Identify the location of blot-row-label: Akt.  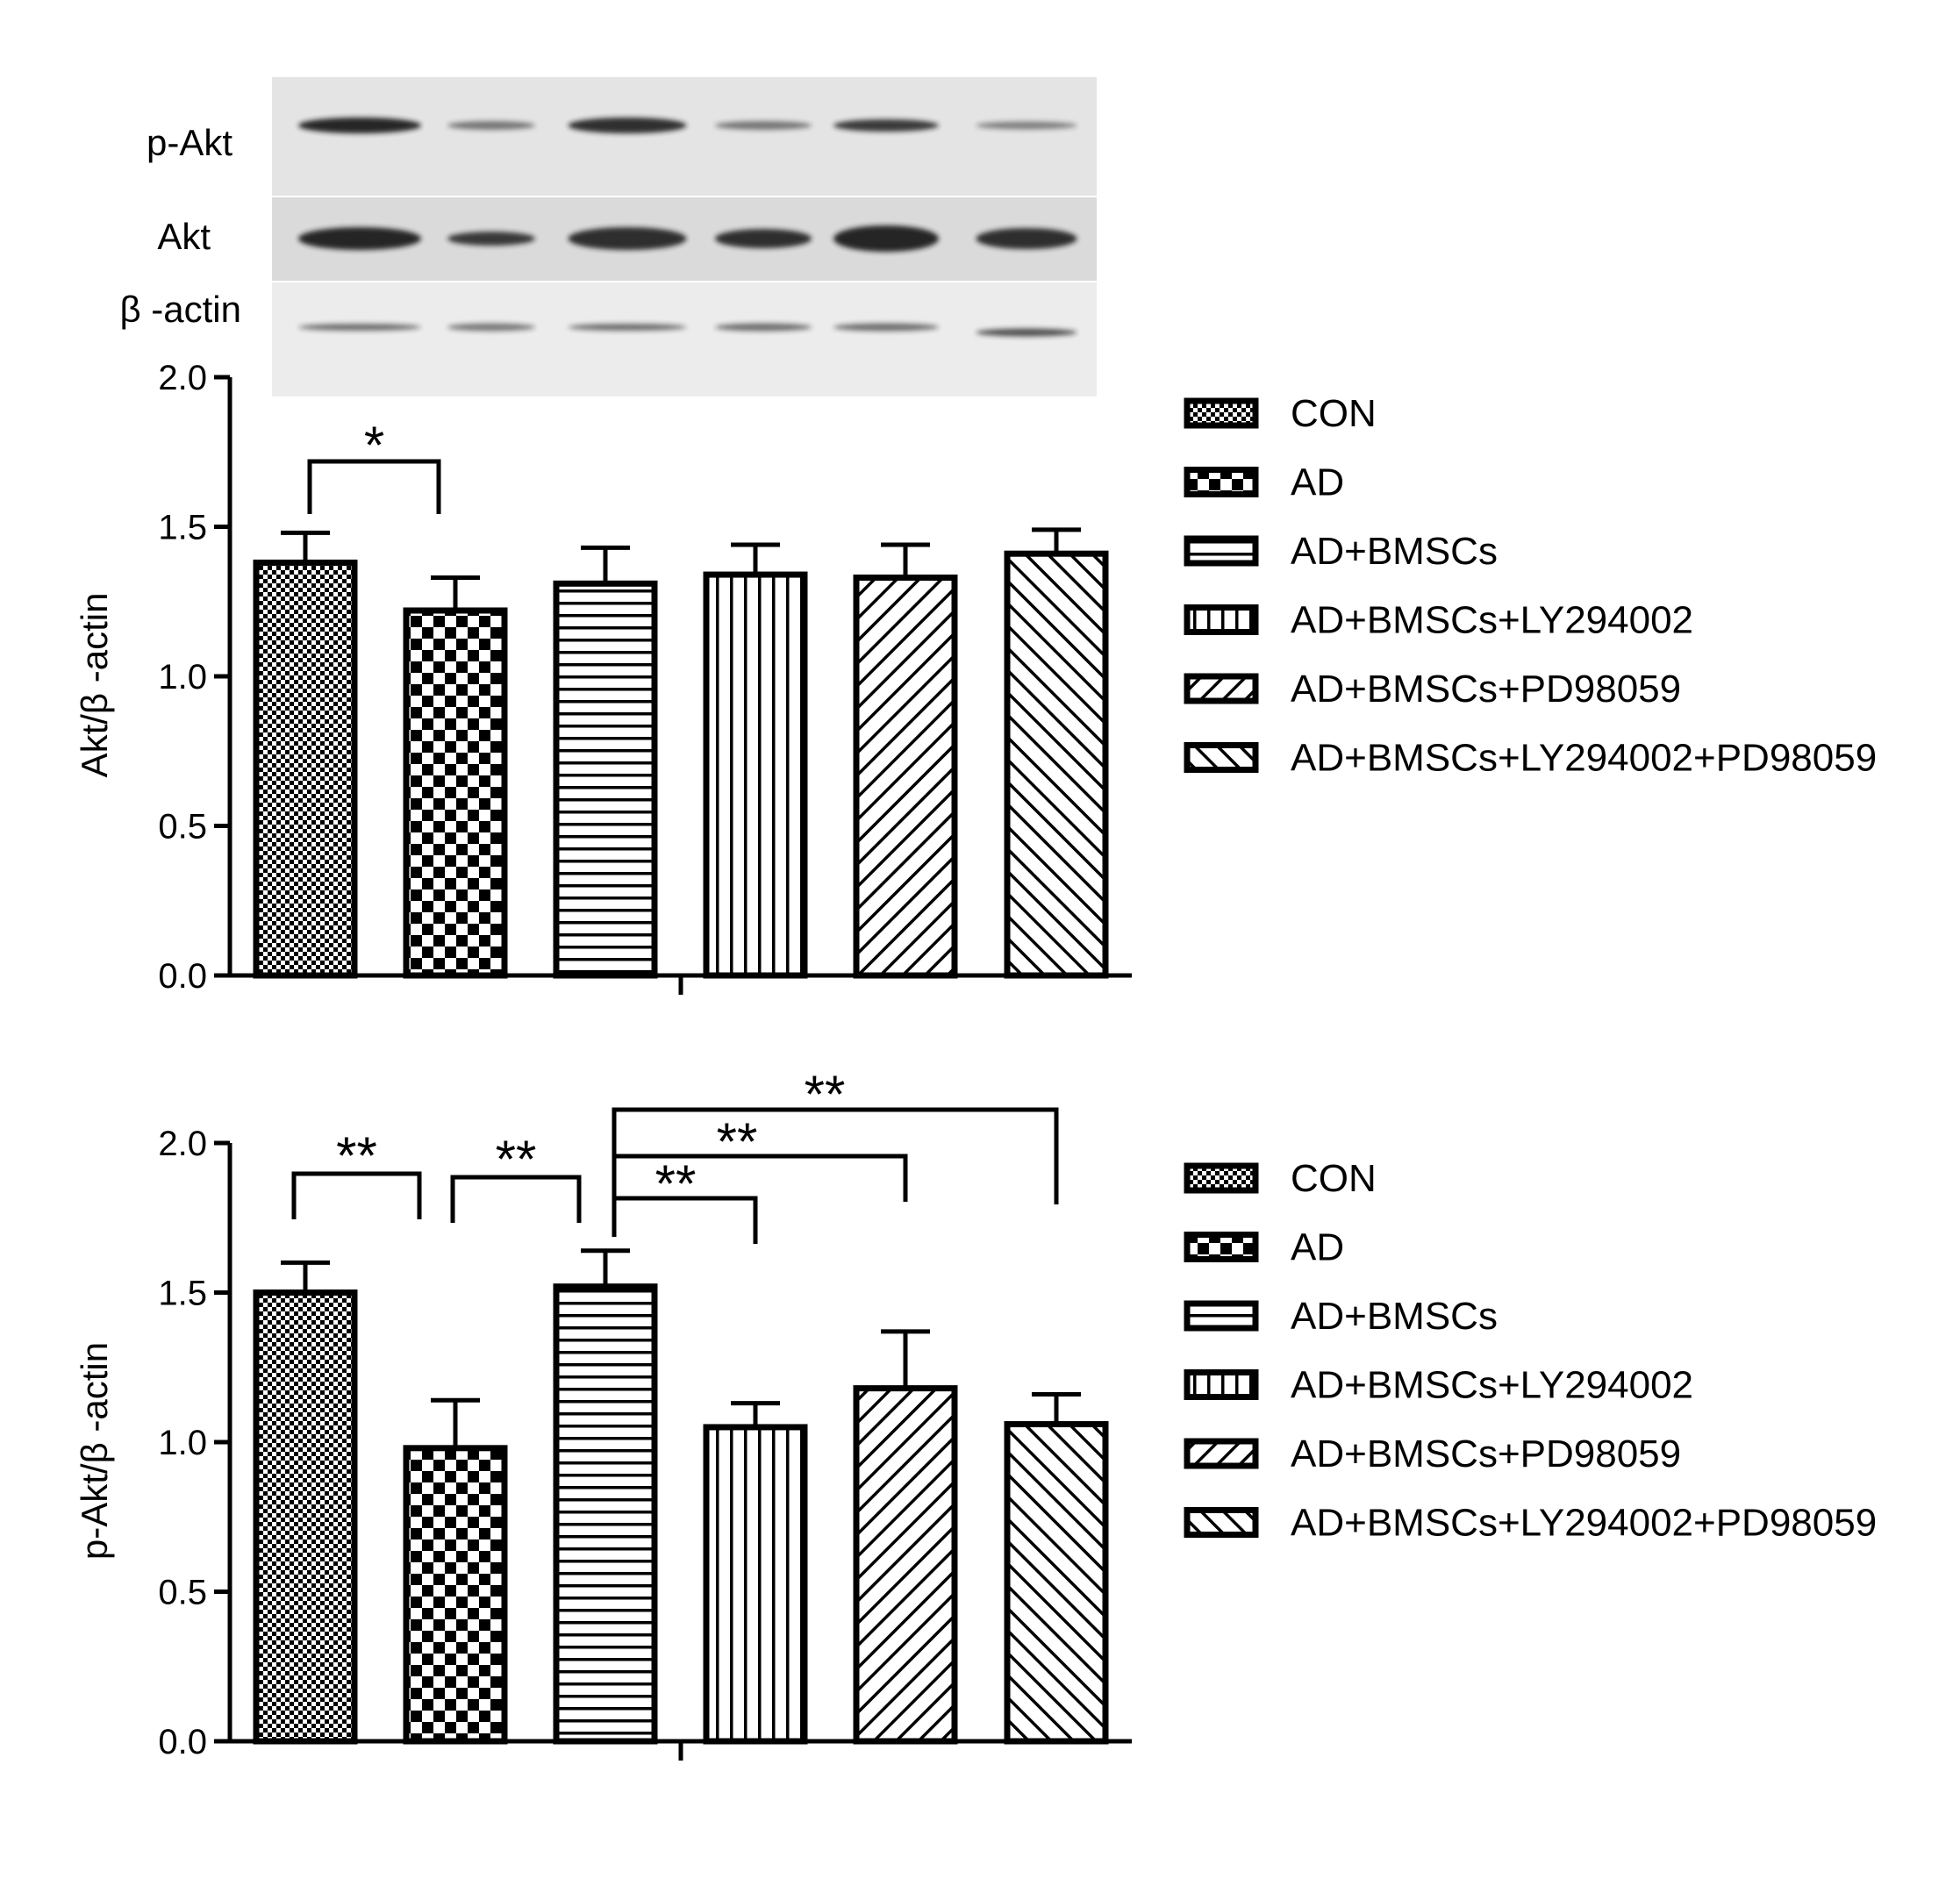
(184, 236).